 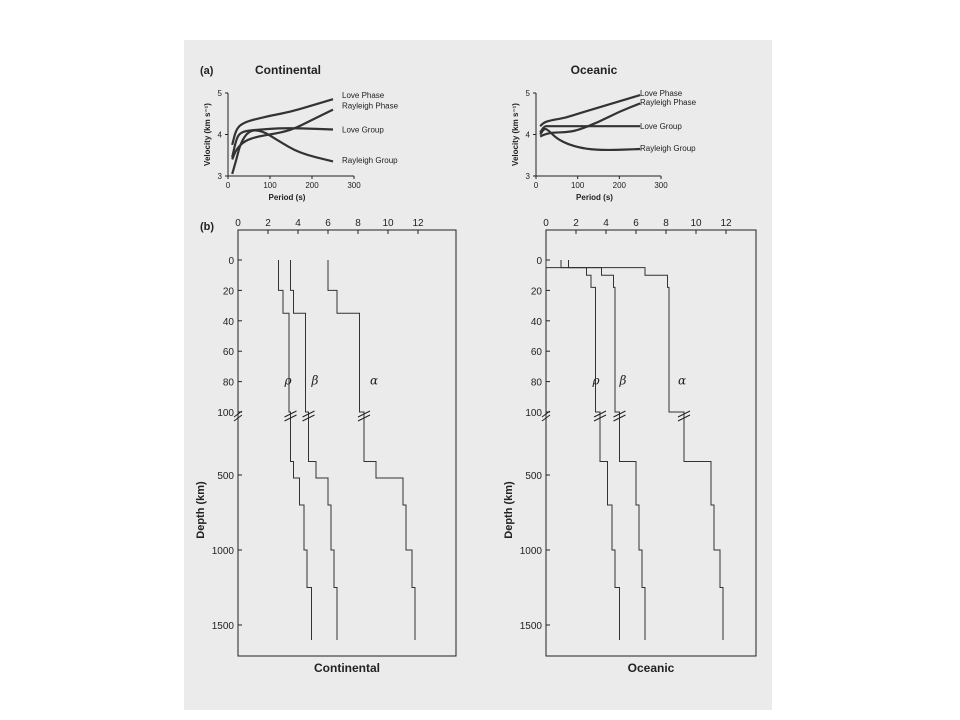 What do you see at coordinates (661, 126) in the screenshot?
I see `series-label-love-group: Love Group` at bounding box center [661, 126].